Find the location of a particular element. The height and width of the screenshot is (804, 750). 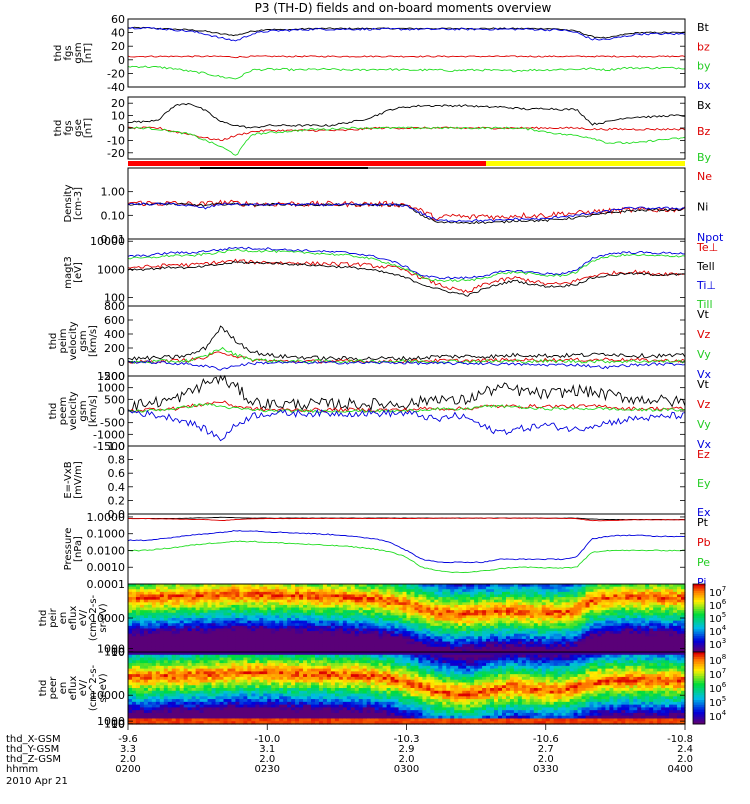

y-tick-label: 0.4 is located at coordinates (117, 487).